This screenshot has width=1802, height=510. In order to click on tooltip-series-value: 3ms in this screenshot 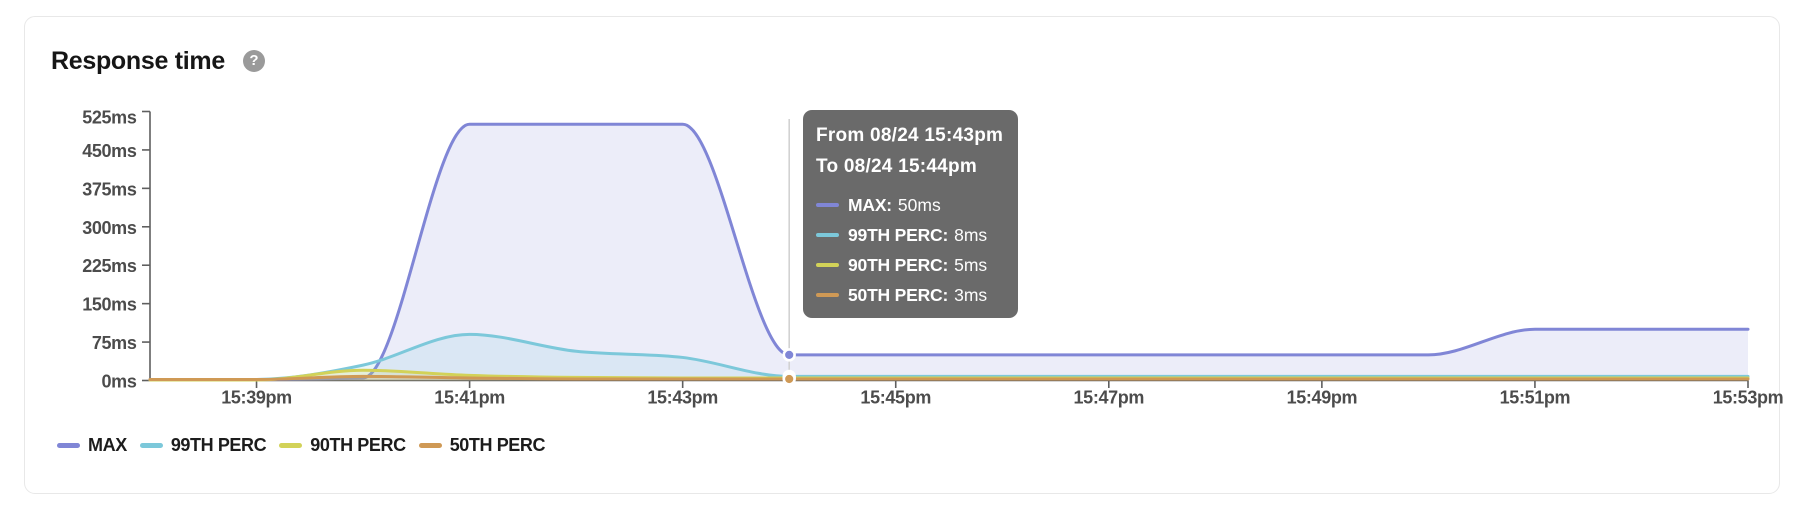, I will do `click(971, 294)`.